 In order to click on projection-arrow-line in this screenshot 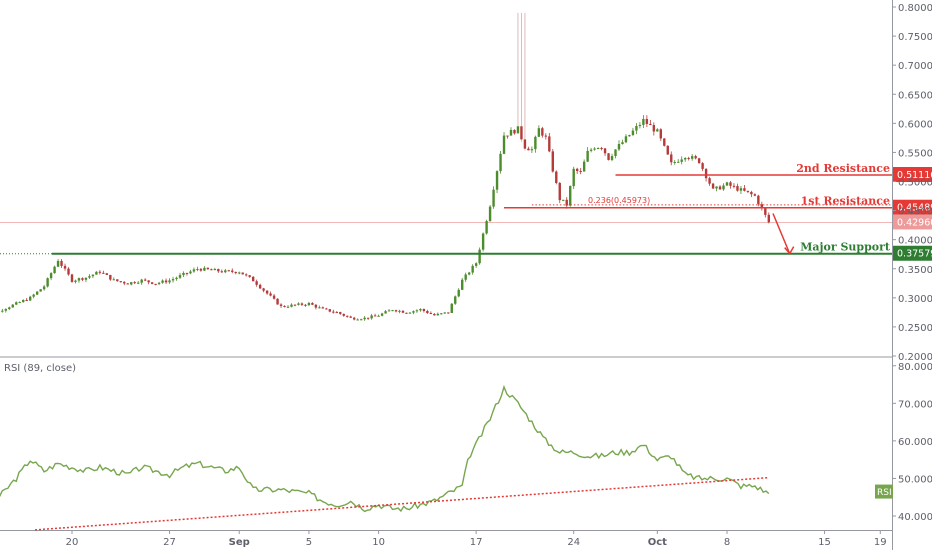, I will do `click(781, 233)`.